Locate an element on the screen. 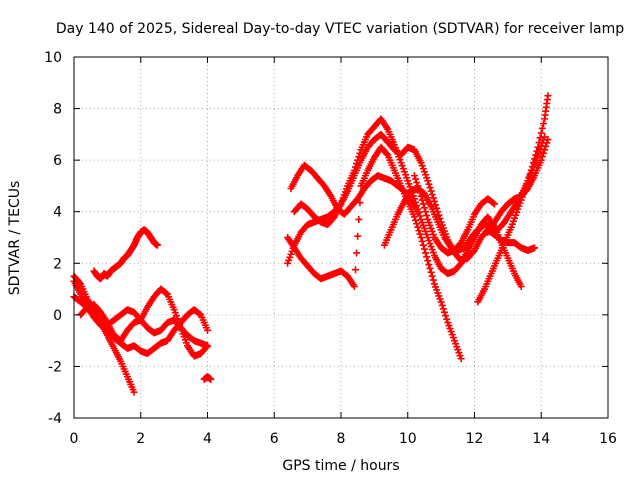 The image size is (640, 485). series-track-j is located at coordinates (407, 202).